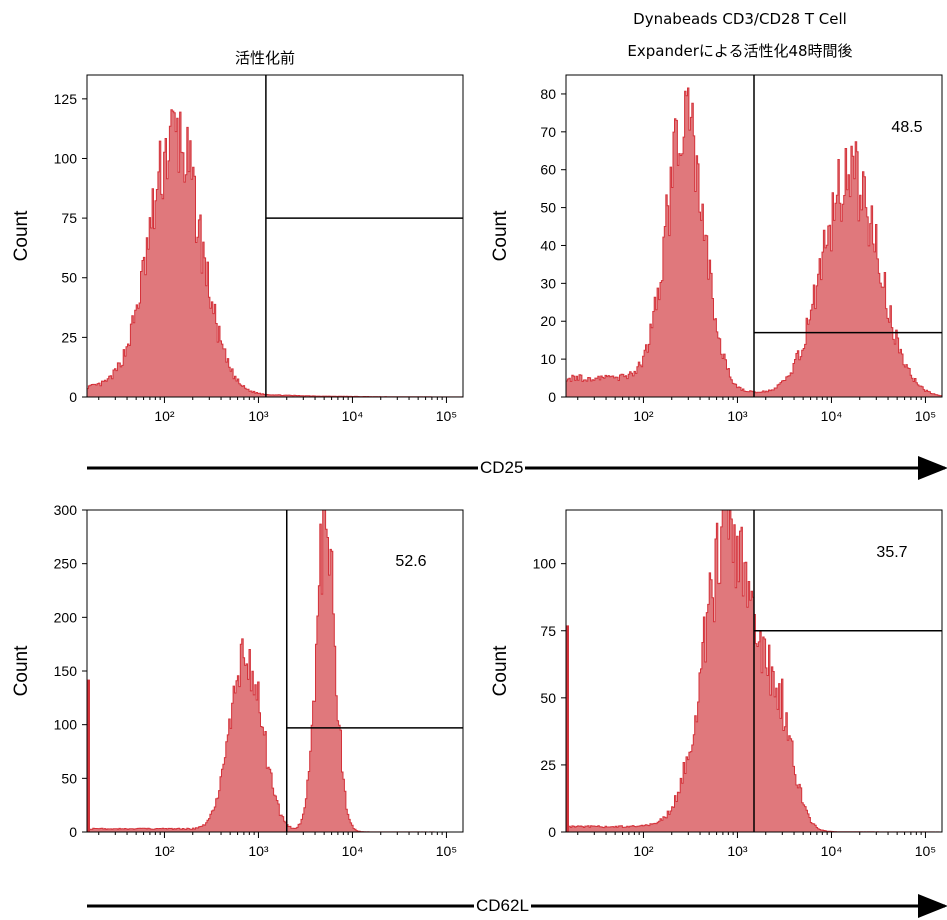 The height and width of the screenshot is (920, 947). Describe the element at coordinates (548, 631) in the screenshot. I see `cd62l-after-ytick-label: 75` at that location.